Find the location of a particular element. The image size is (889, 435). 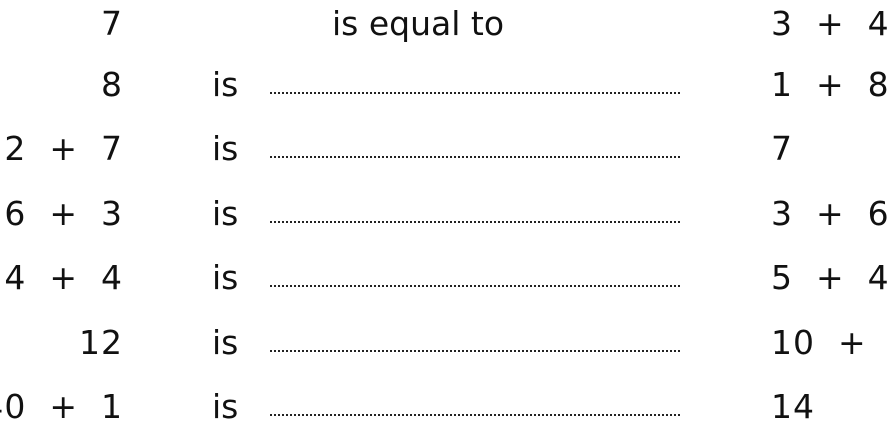

left-expression: 40 + 1 is located at coordinates (61, 406).